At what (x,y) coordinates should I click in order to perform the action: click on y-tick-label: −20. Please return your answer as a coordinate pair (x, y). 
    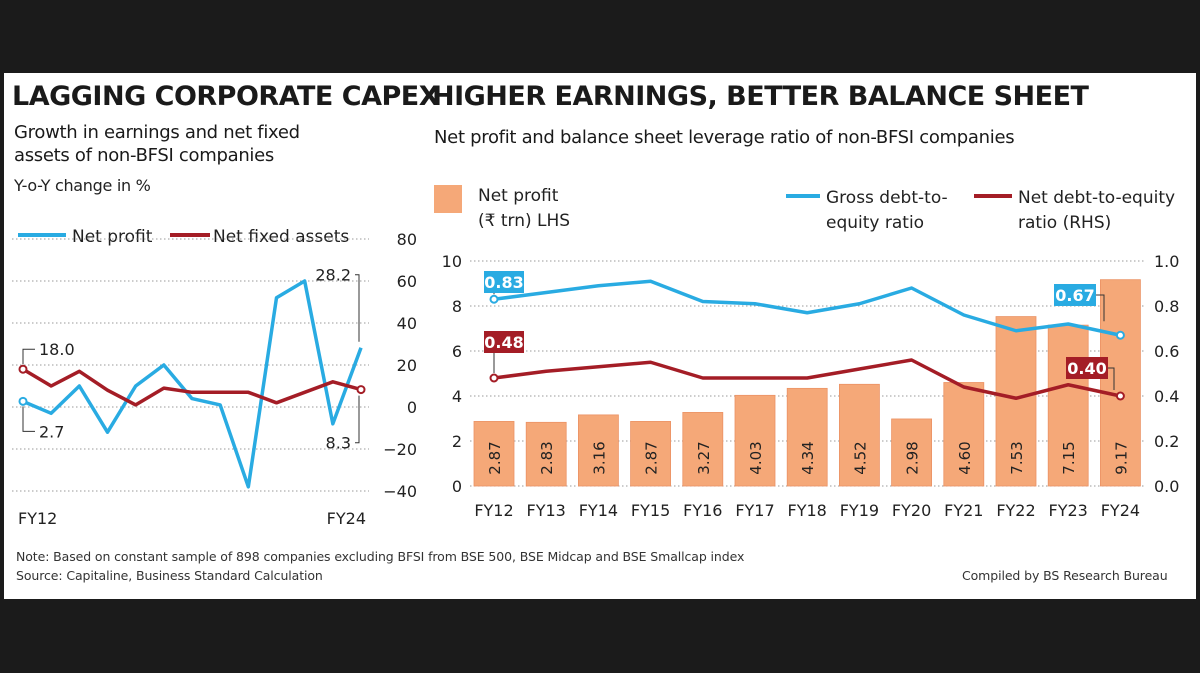
    Looking at the image, I should click on (400, 449).